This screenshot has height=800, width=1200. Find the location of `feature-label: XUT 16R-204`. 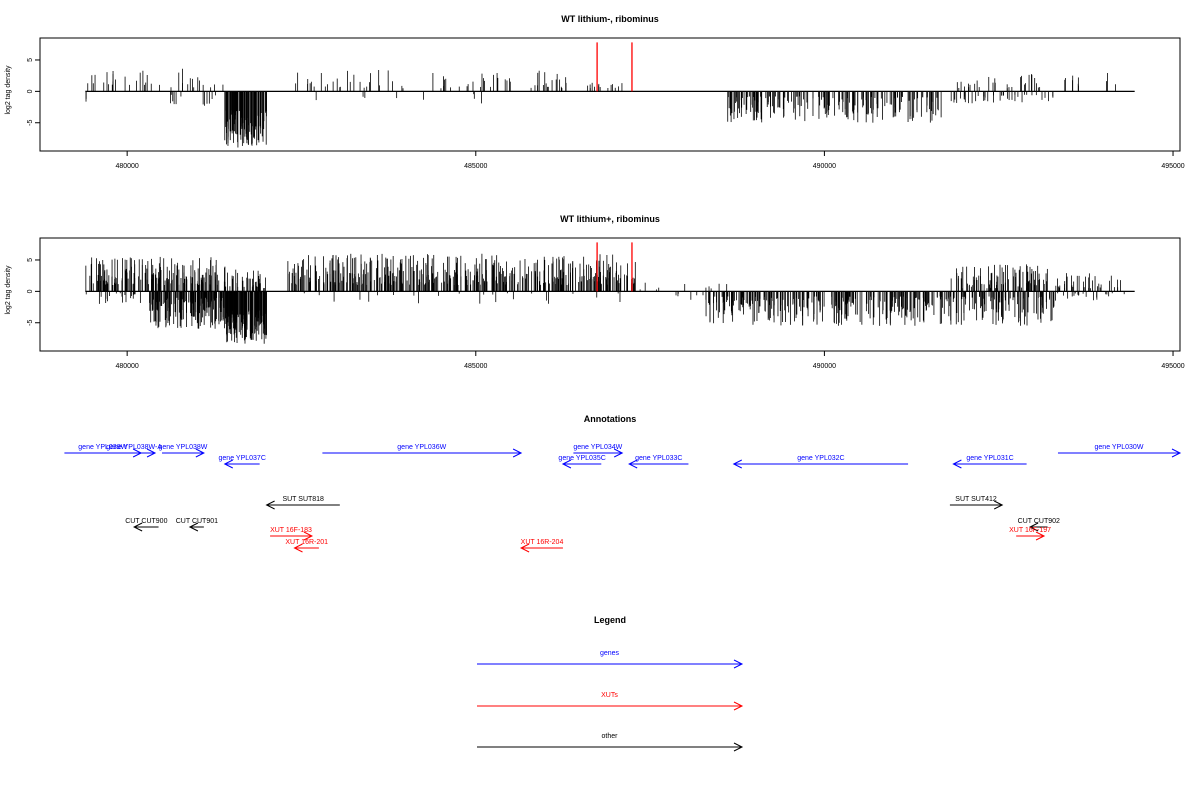

feature-label: XUT 16R-204 is located at coordinates (542, 542).